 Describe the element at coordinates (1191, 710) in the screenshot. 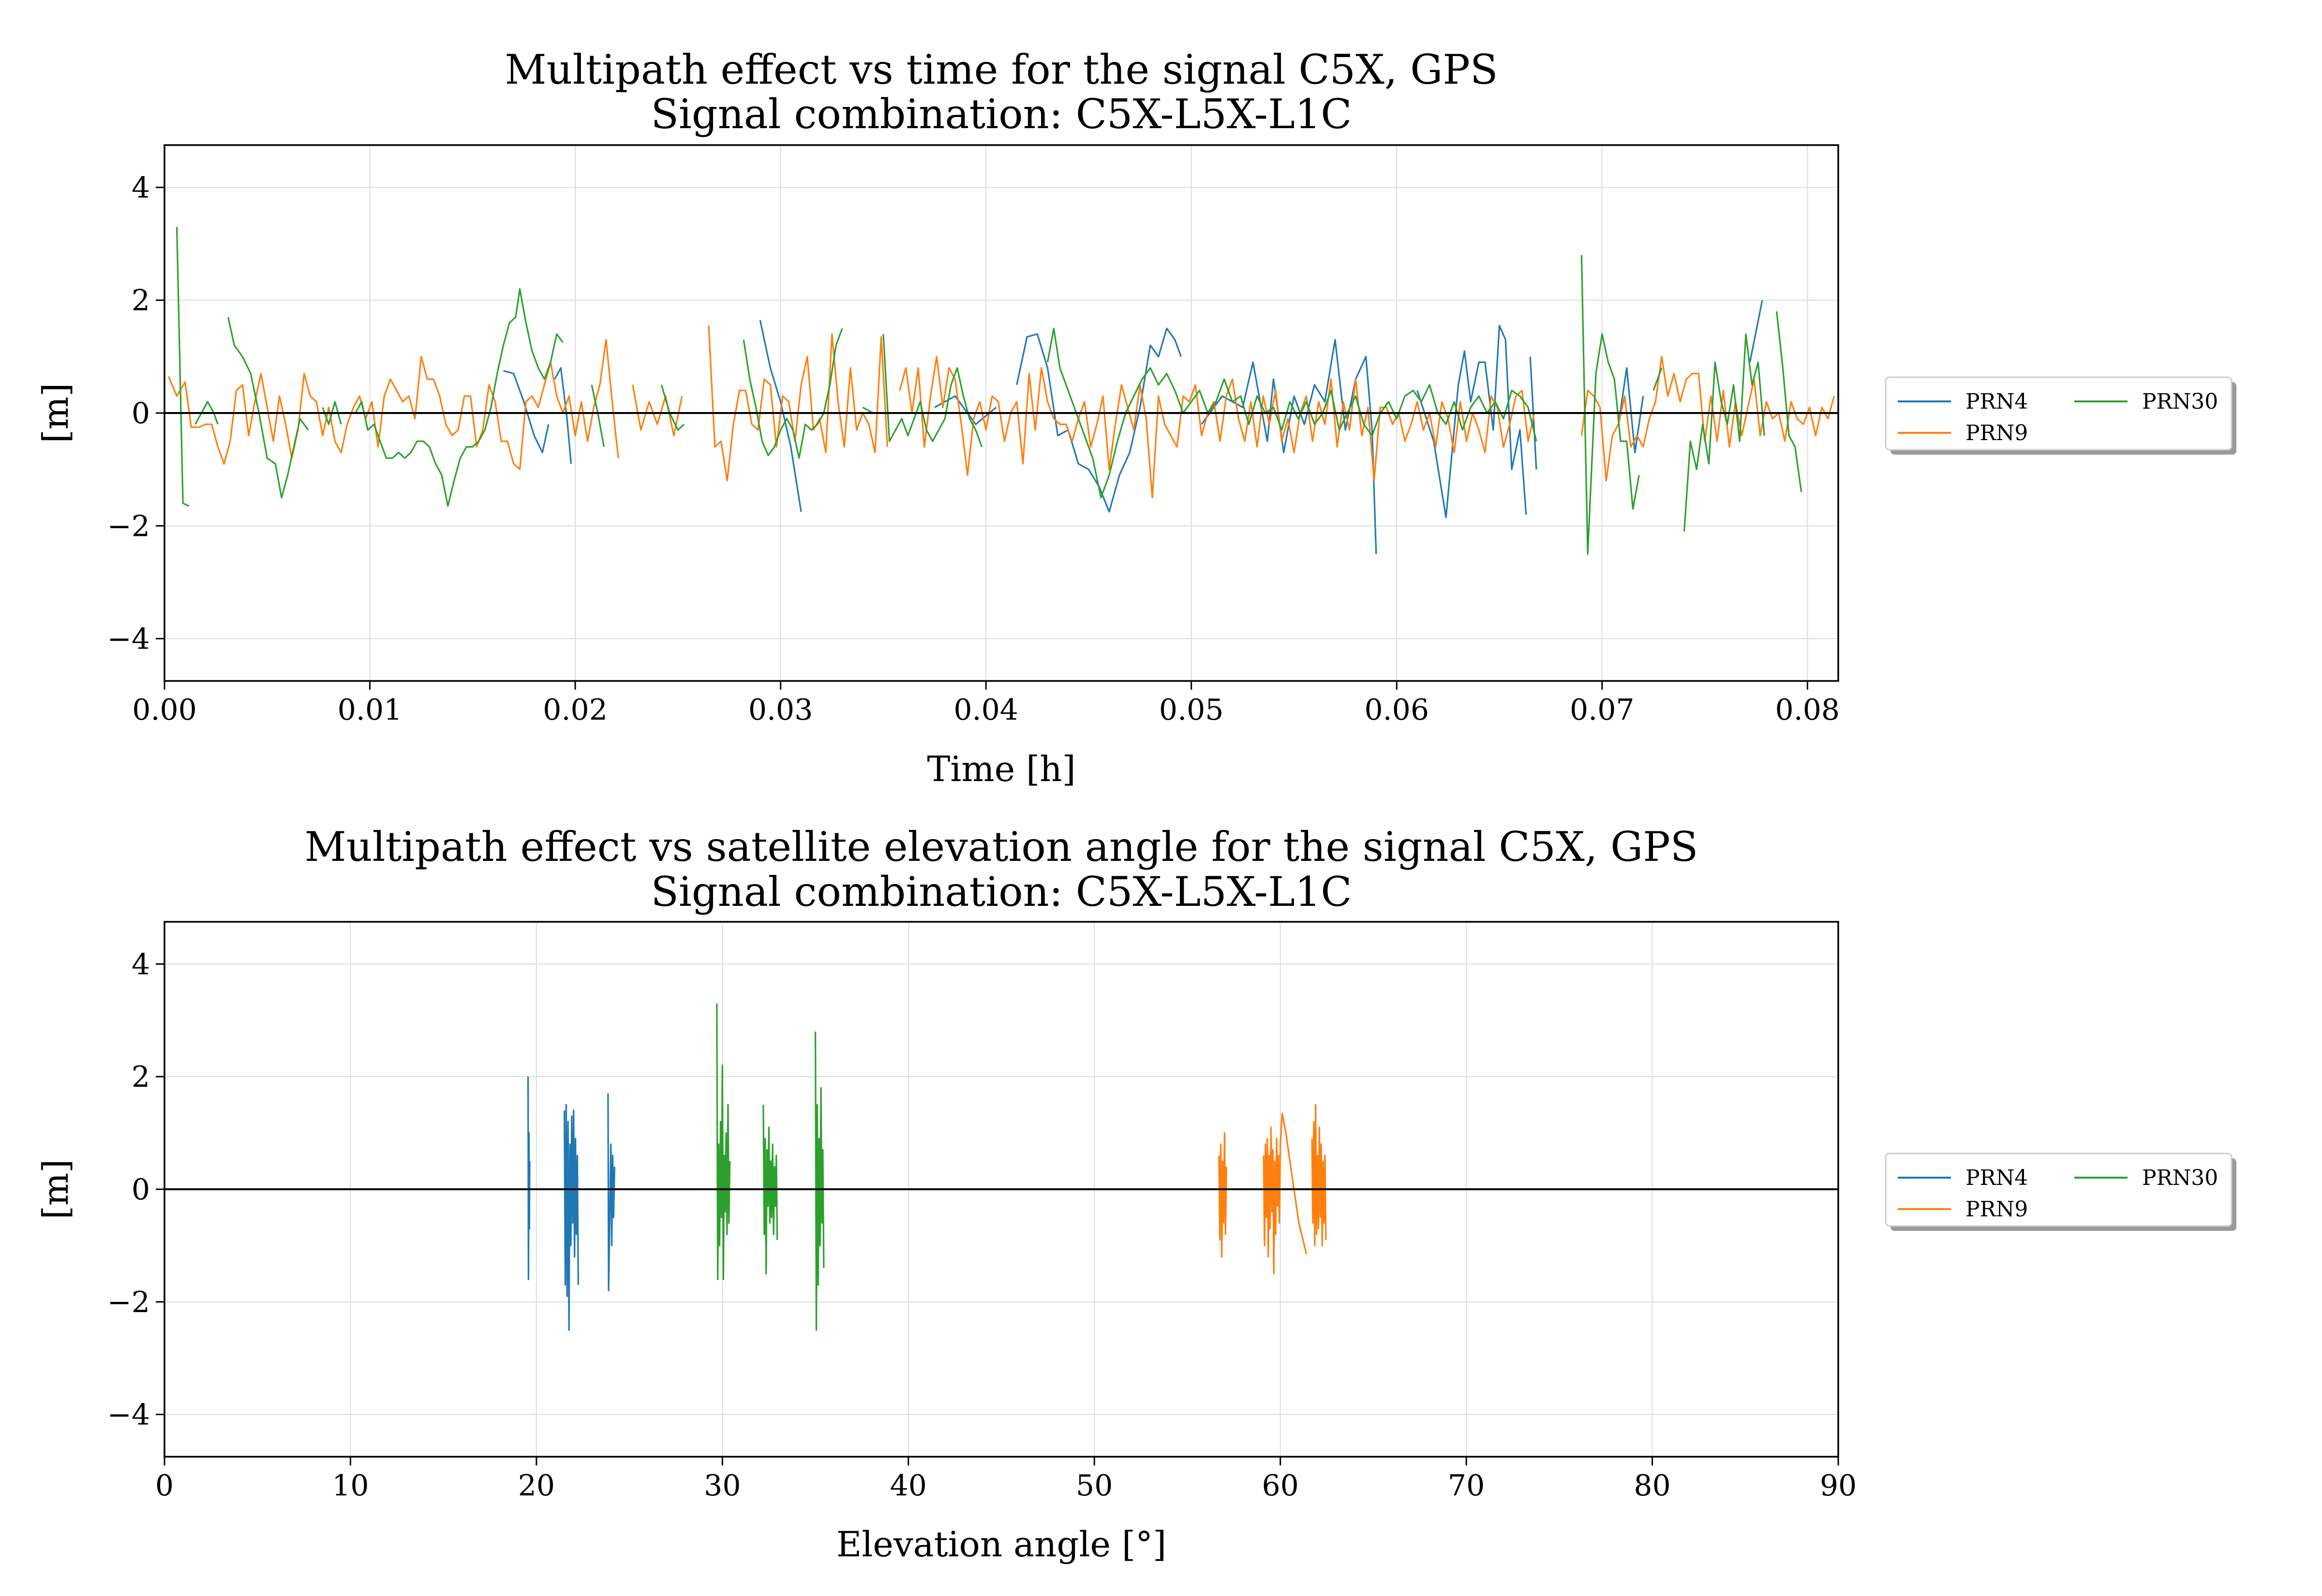

I see `x-tick-label: 0.05` at that location.